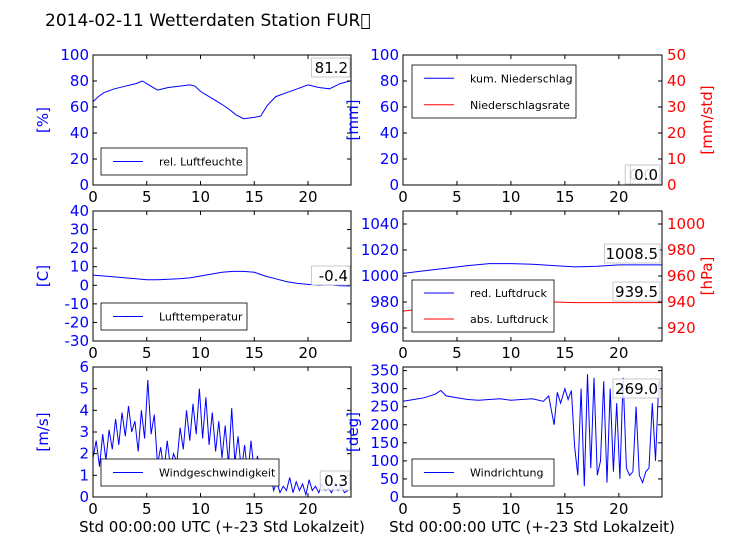 The image size is (736, 552). What do you see at coordinates (307, 197) in the screenshot?
I see `humidity-x-tick-label: 20` at bounding box center [307, 197].